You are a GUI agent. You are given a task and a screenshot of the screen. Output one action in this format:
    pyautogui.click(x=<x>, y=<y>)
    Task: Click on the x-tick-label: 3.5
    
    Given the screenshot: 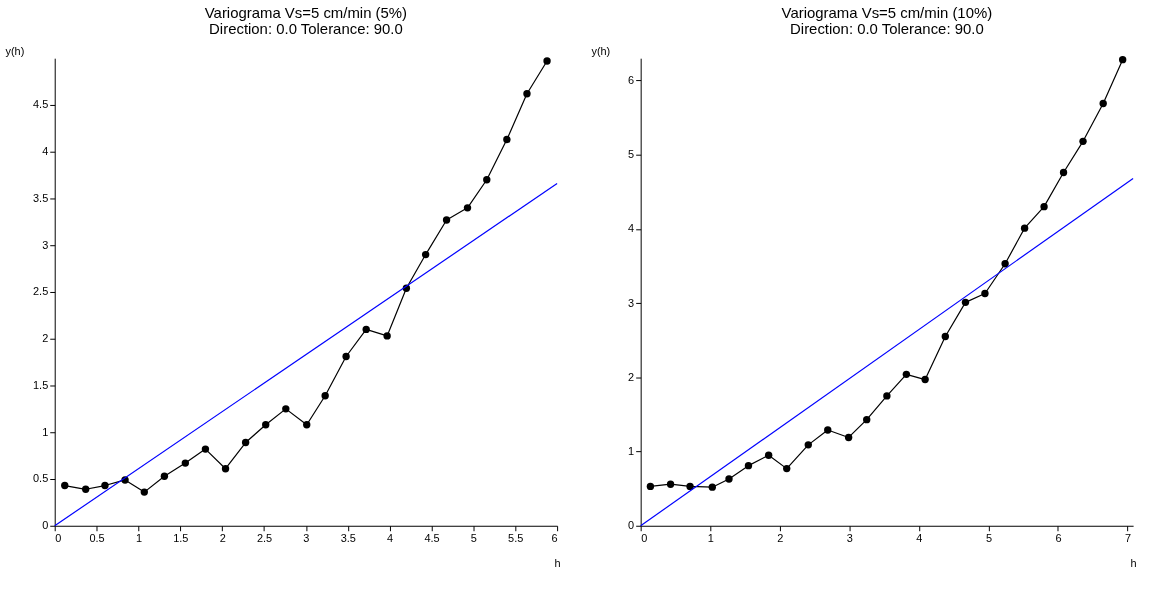 What is the action you would take?
    pyautogui.click(x=348, y=538)
    